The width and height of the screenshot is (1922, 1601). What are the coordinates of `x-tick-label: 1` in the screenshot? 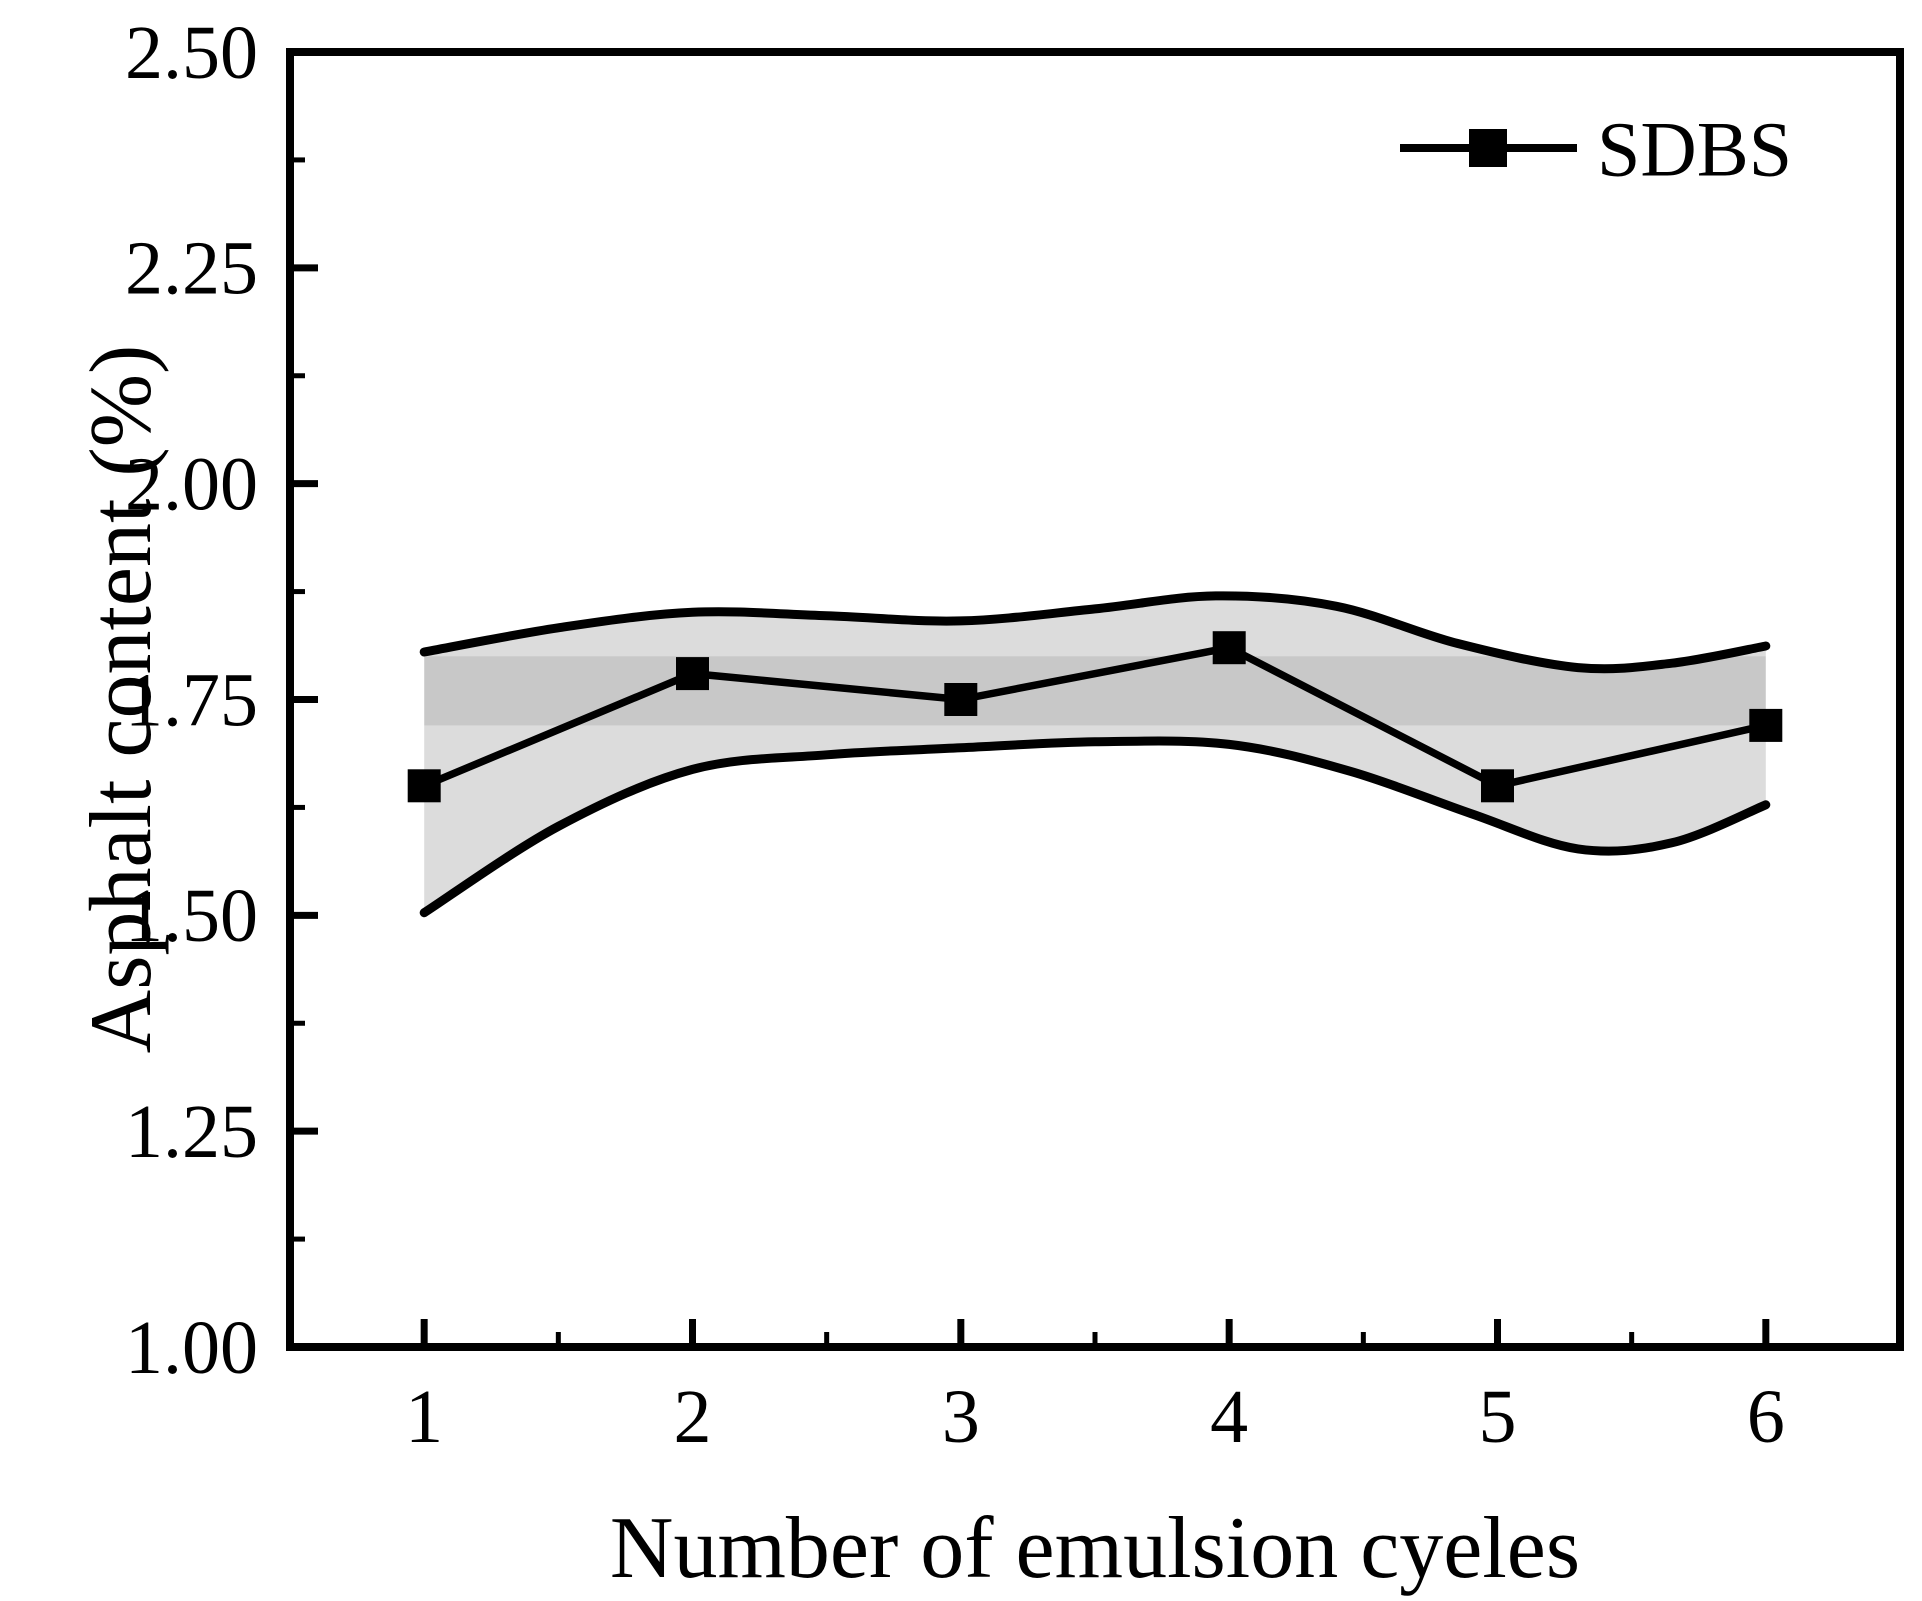 It's located at (424, 1417).